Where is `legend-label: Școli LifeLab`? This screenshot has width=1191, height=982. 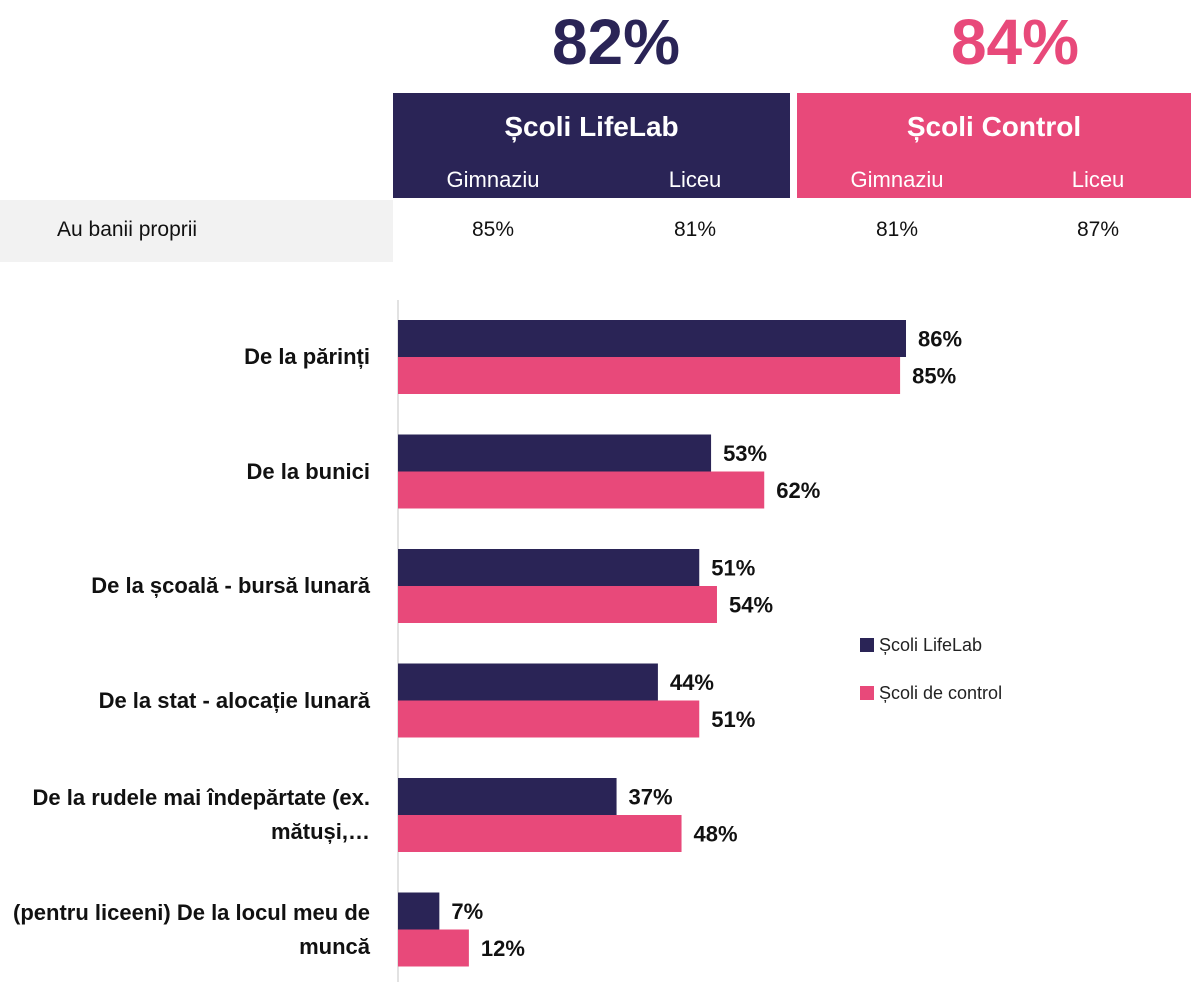
legend-label: Școli LifeLab is located at coordinates (930, 645).